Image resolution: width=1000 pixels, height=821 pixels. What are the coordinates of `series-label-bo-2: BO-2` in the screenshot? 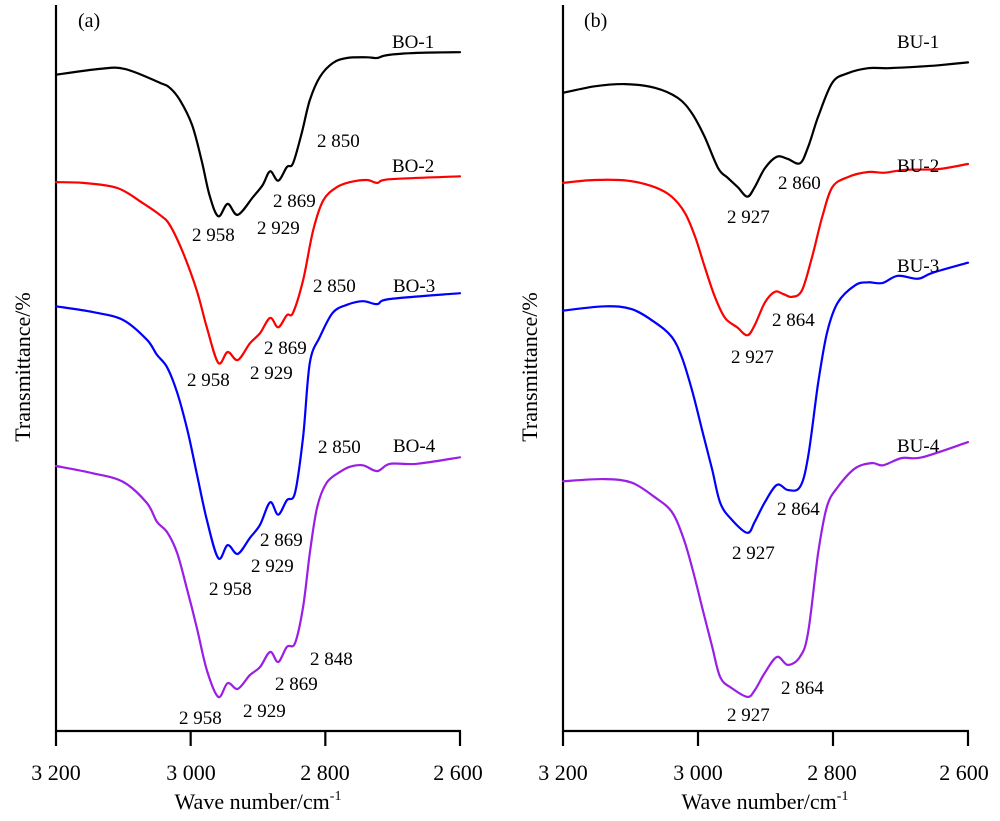 It's located at (413, 166).